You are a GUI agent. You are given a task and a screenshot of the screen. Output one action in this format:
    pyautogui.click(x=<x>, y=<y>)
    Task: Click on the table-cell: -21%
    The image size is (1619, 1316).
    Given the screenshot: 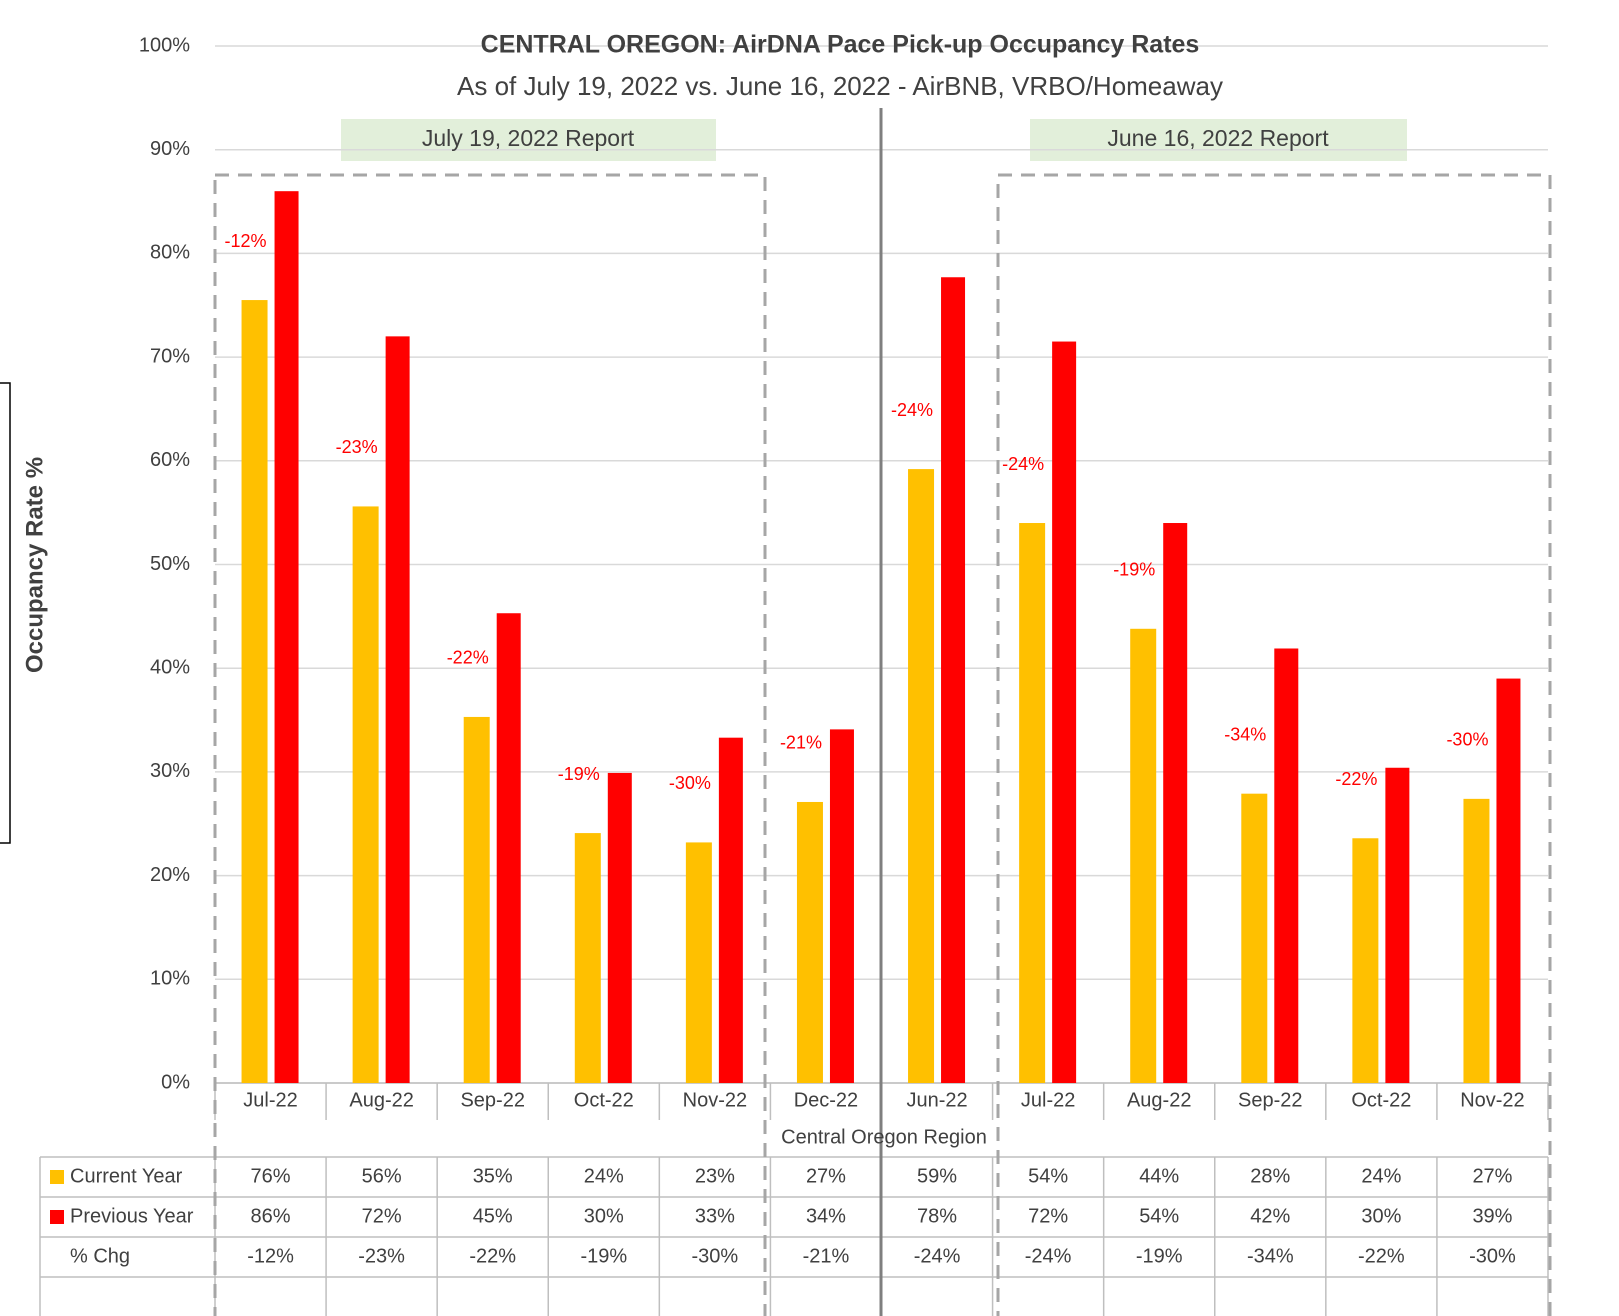 What is the action you would take?
    pyautogui.click(x=826, y=1256)
    